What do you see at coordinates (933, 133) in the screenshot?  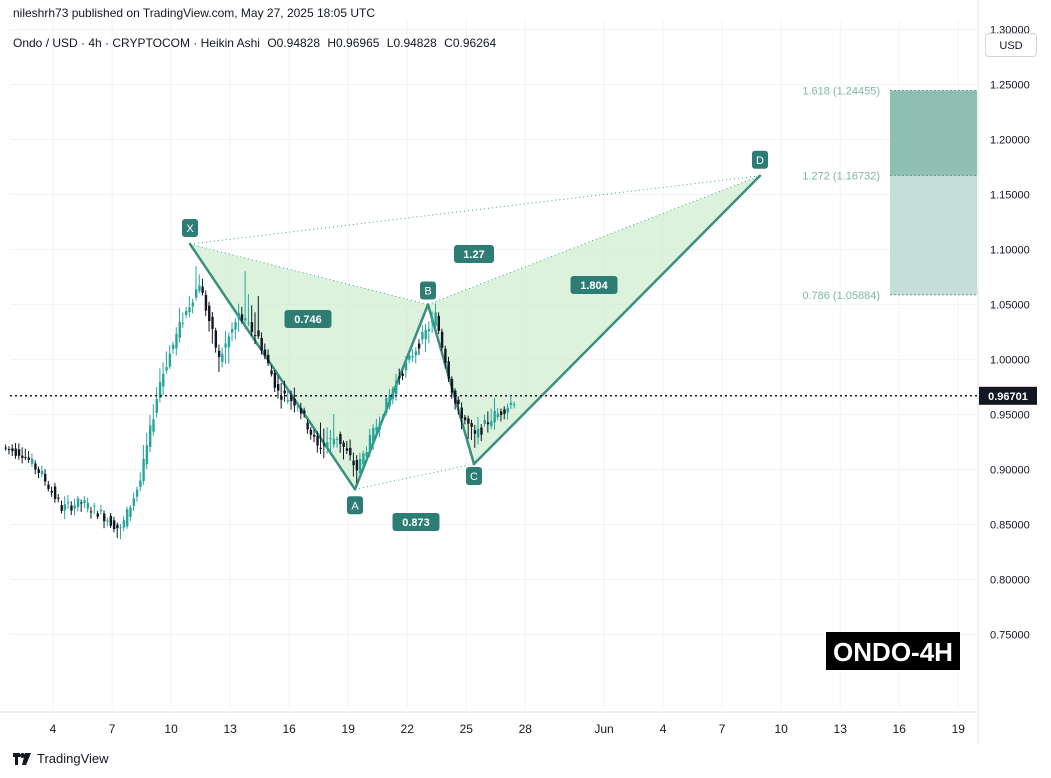 I see `target-zone-upper` at bounding box center [933, 133].